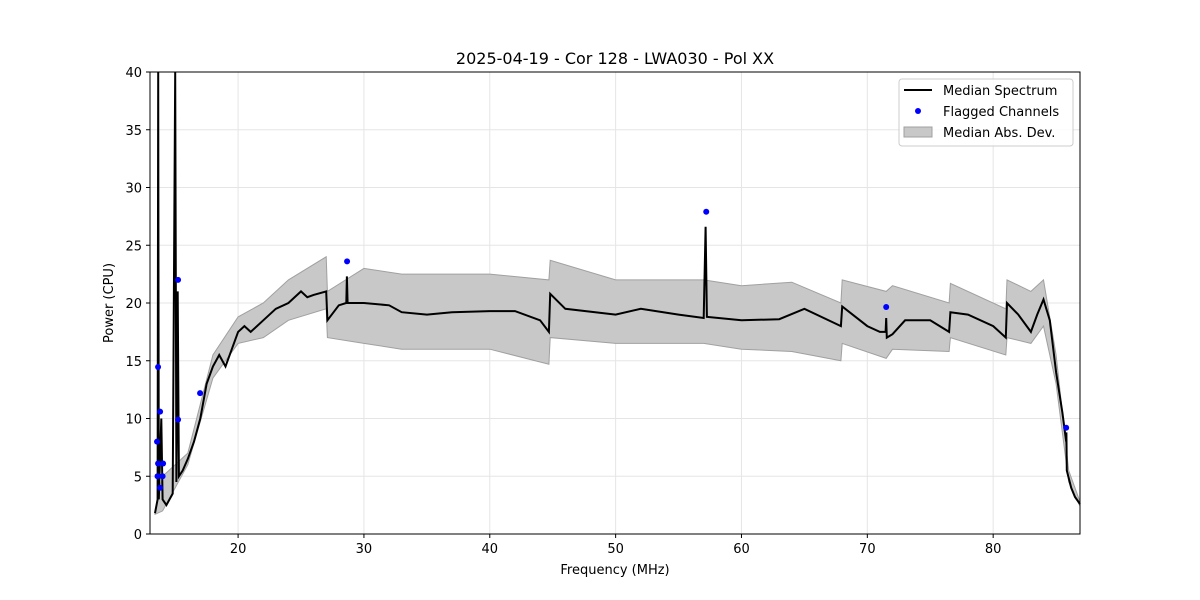 This screenshot has height=600, width=1200. I want to click on y-tick-label: 35, so click(133, 131).